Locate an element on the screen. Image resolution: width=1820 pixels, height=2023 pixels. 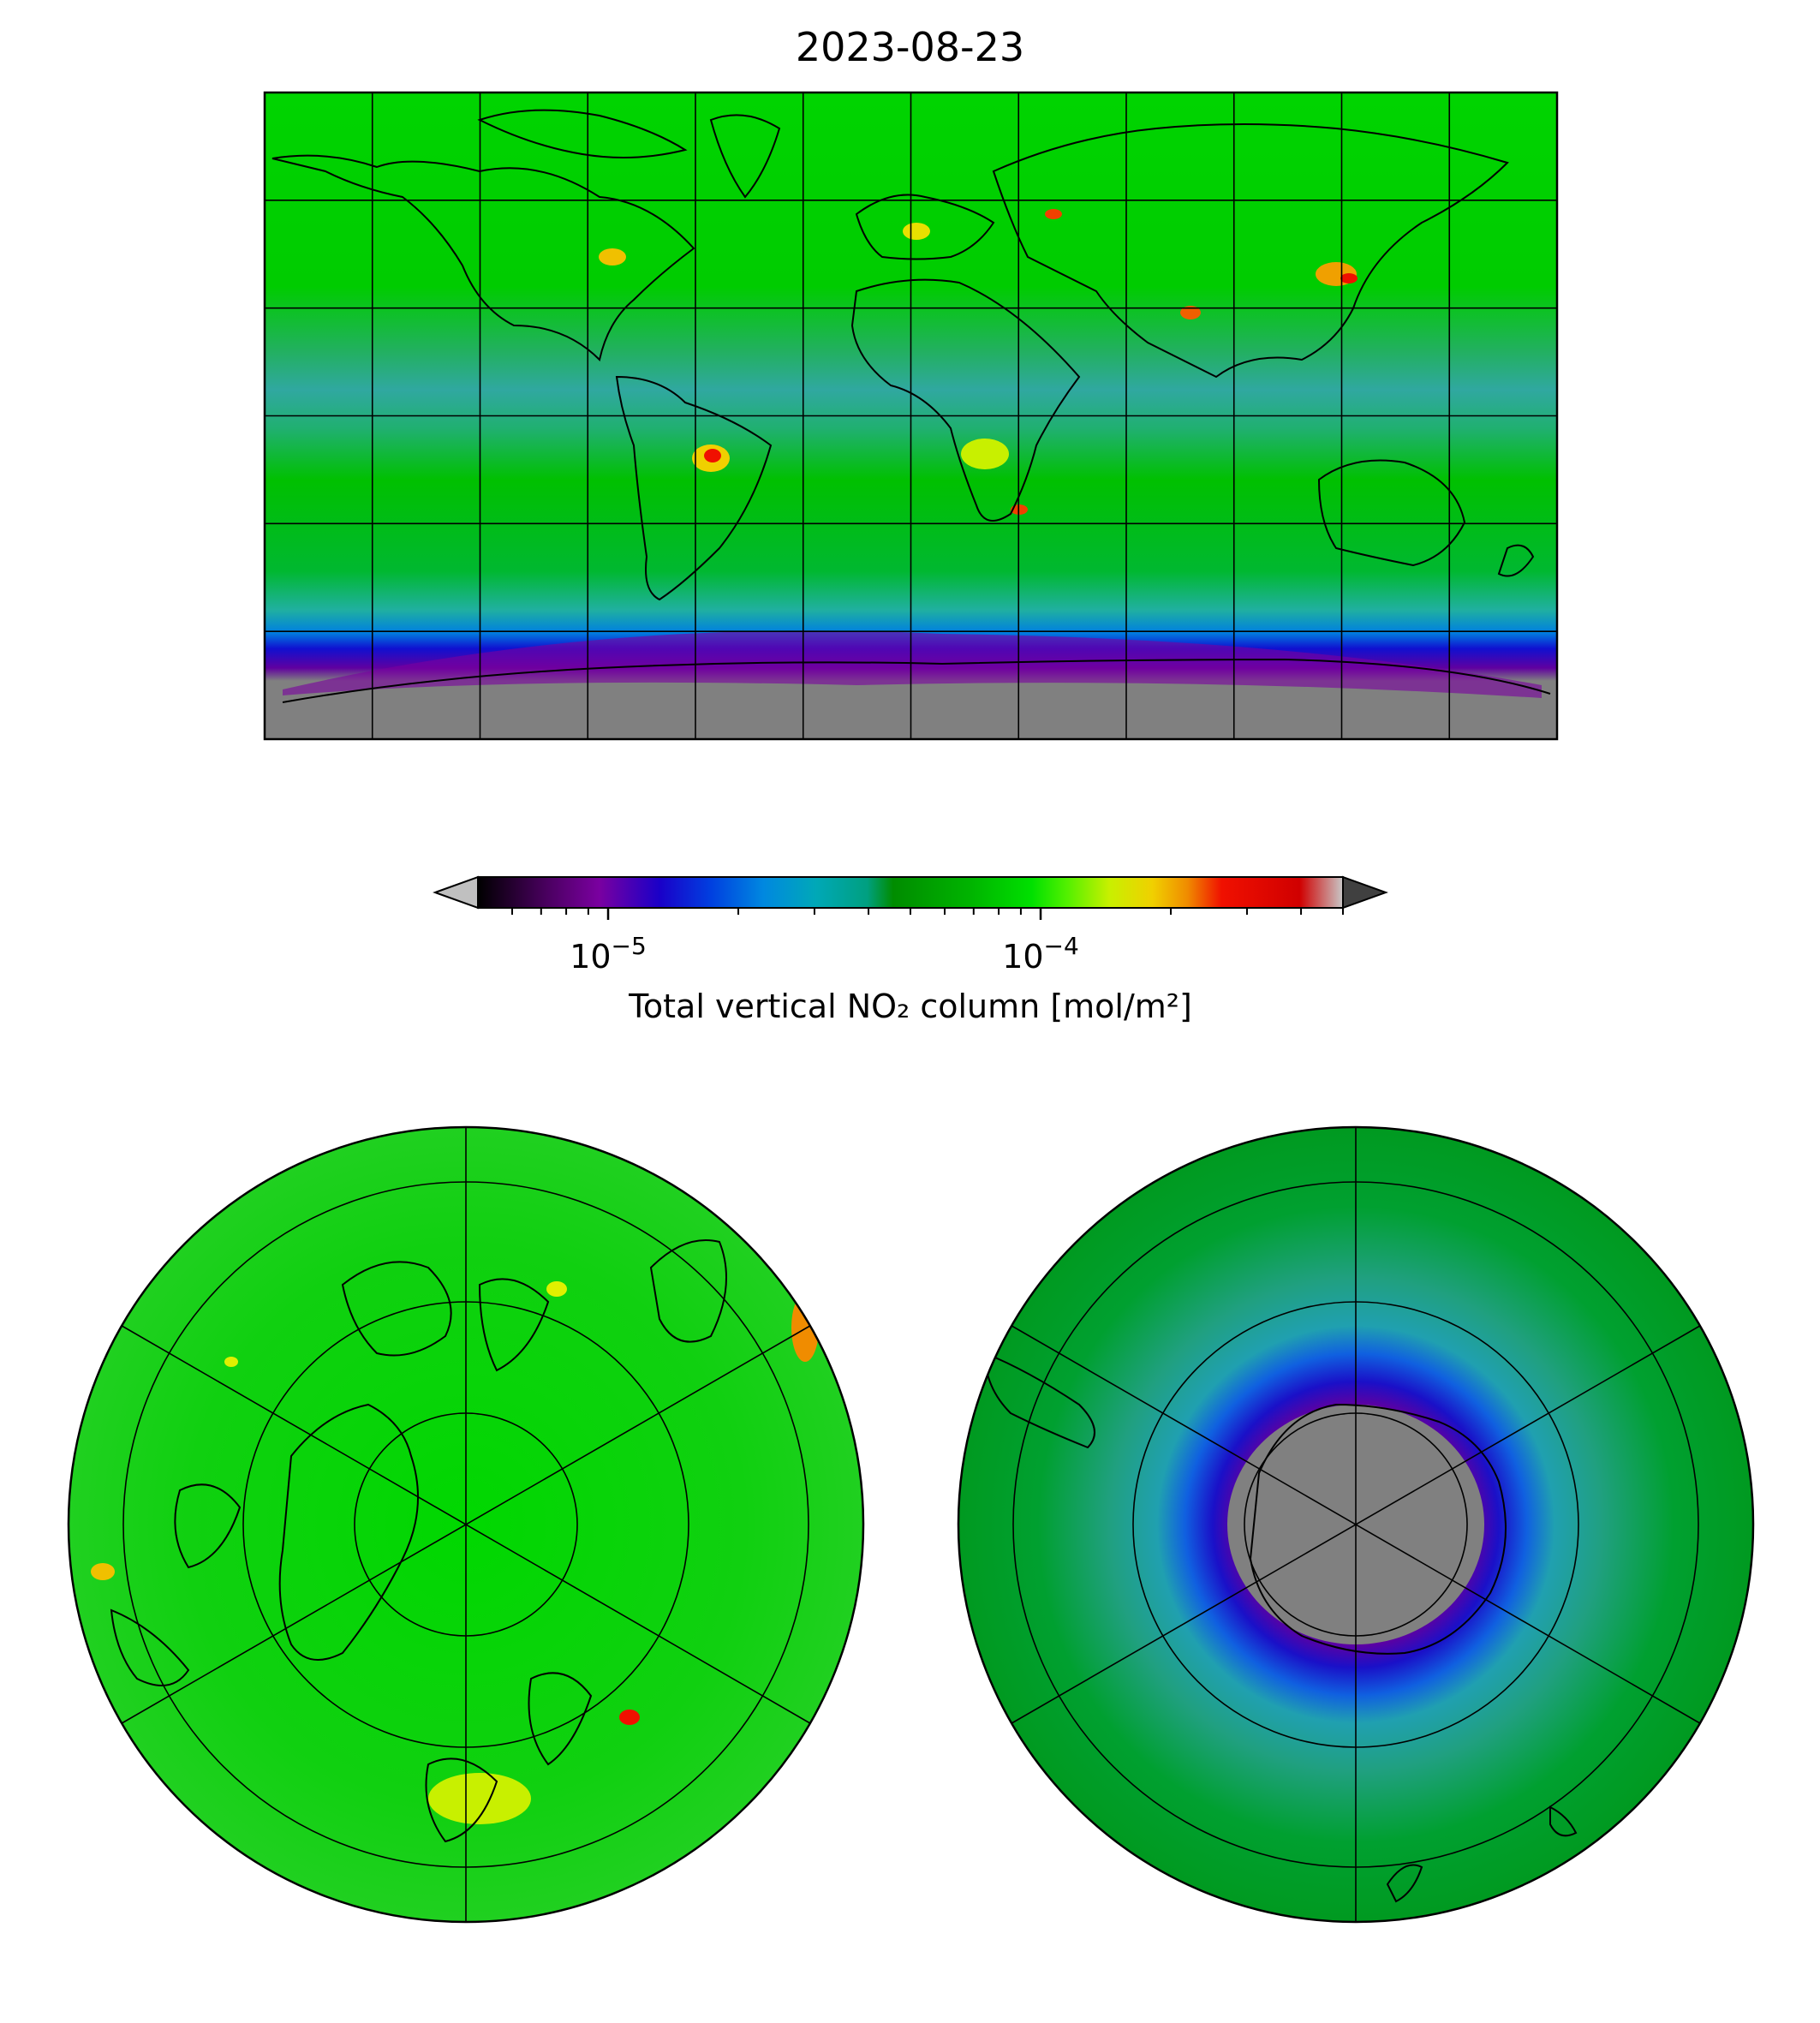
colorbar-tick-label: 10⁻⁵ is located at coordinates (608, 954).